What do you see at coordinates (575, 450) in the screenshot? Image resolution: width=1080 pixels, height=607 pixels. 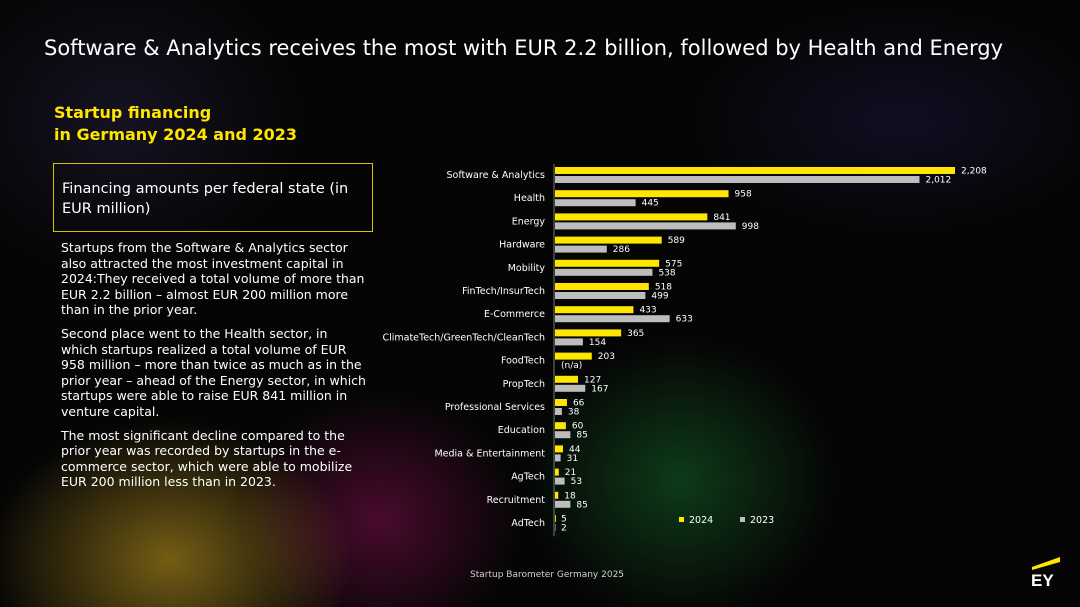 I see `data-label-2024: 44` at bounding box center [575, 450].